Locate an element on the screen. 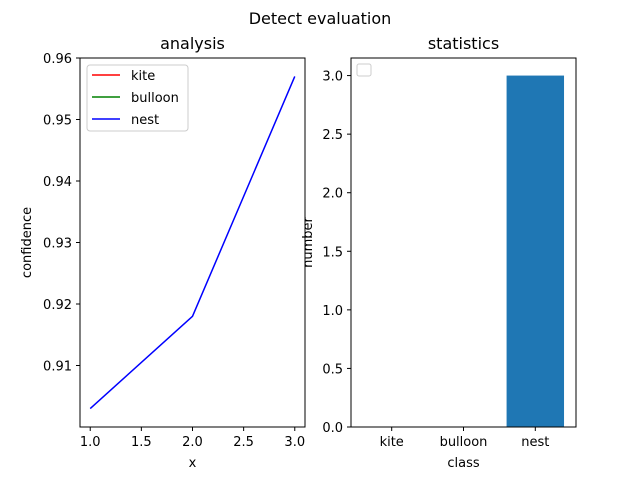 The image size is (640, 480). statistics-y-tick-label: 1.0 is located at coordinates (332, 311).